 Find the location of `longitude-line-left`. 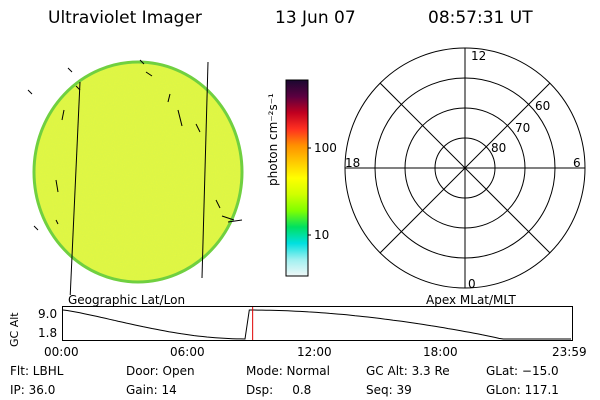

longitude-line-left is located at coordinates (75, 188).